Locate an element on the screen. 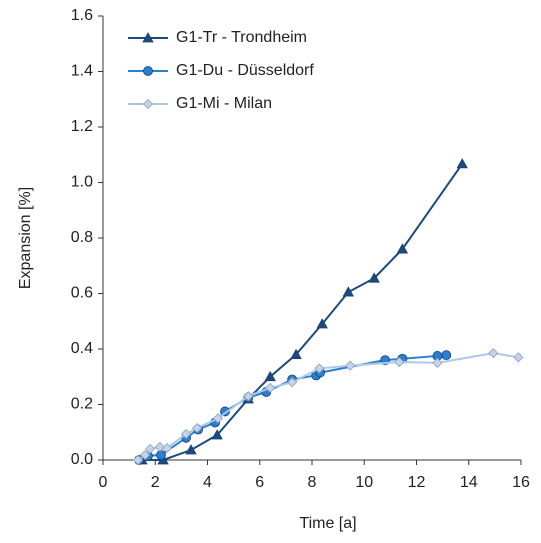  y-tick-label: 0.4 is located at coordinates (82, 348).